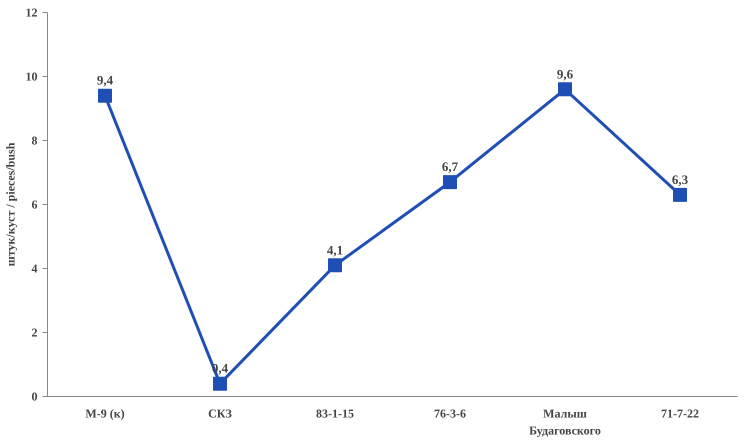 The height and width of the screenshot is (444, 747). Describe the element at coordinates (450, 166) in the screenshot. I see `data-label: 6,7` at that location.